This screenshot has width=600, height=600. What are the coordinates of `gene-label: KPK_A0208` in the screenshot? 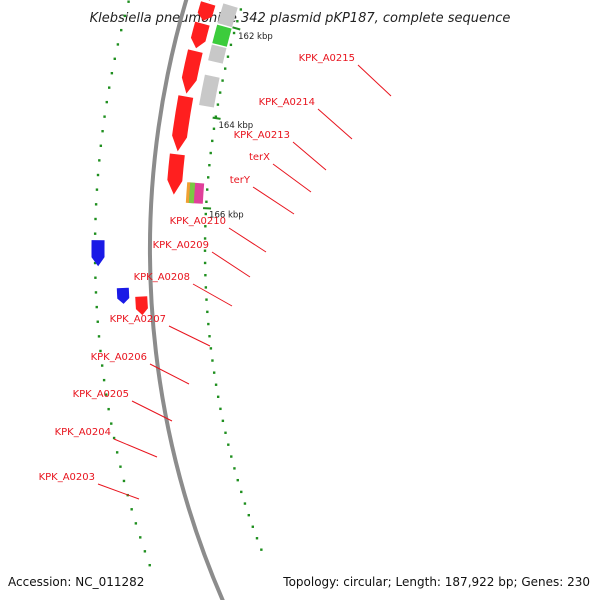 It's located at (162, 277).